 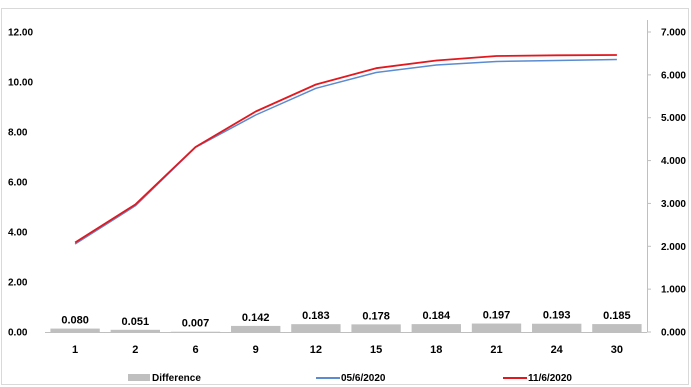 What do you see at coordinates (673, 204) in the screenshot?
I see `y-right-tick-label: 3.000` at bounding box center [673, 204].